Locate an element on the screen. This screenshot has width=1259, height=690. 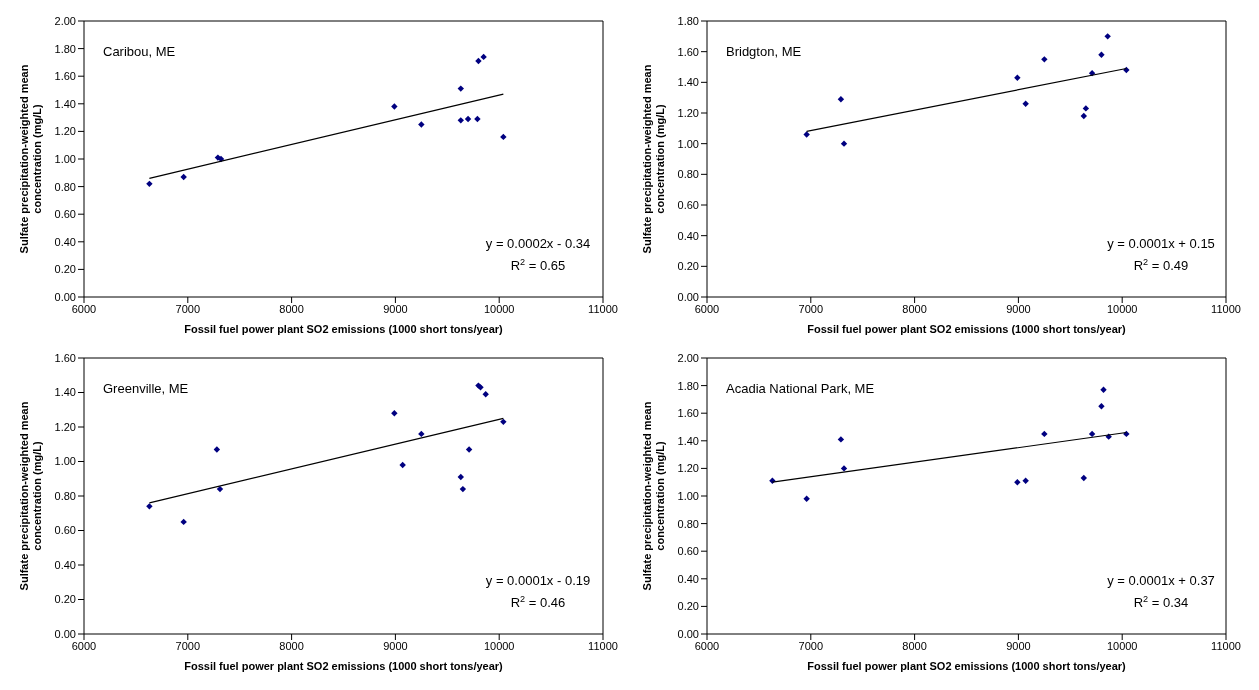
annotation: Caribou, ME is located at coordinates (139, 51).